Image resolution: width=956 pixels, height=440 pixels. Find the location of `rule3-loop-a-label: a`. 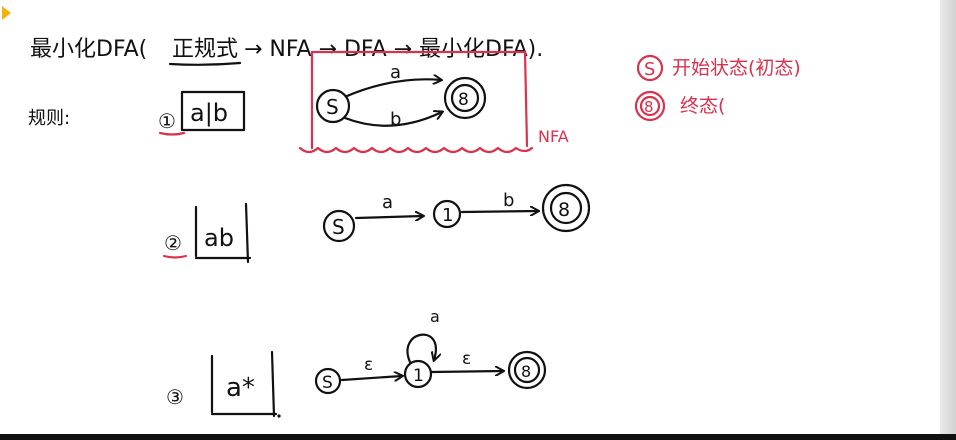

rule3-loop-a-label: a is located at coordinates (435, 316).